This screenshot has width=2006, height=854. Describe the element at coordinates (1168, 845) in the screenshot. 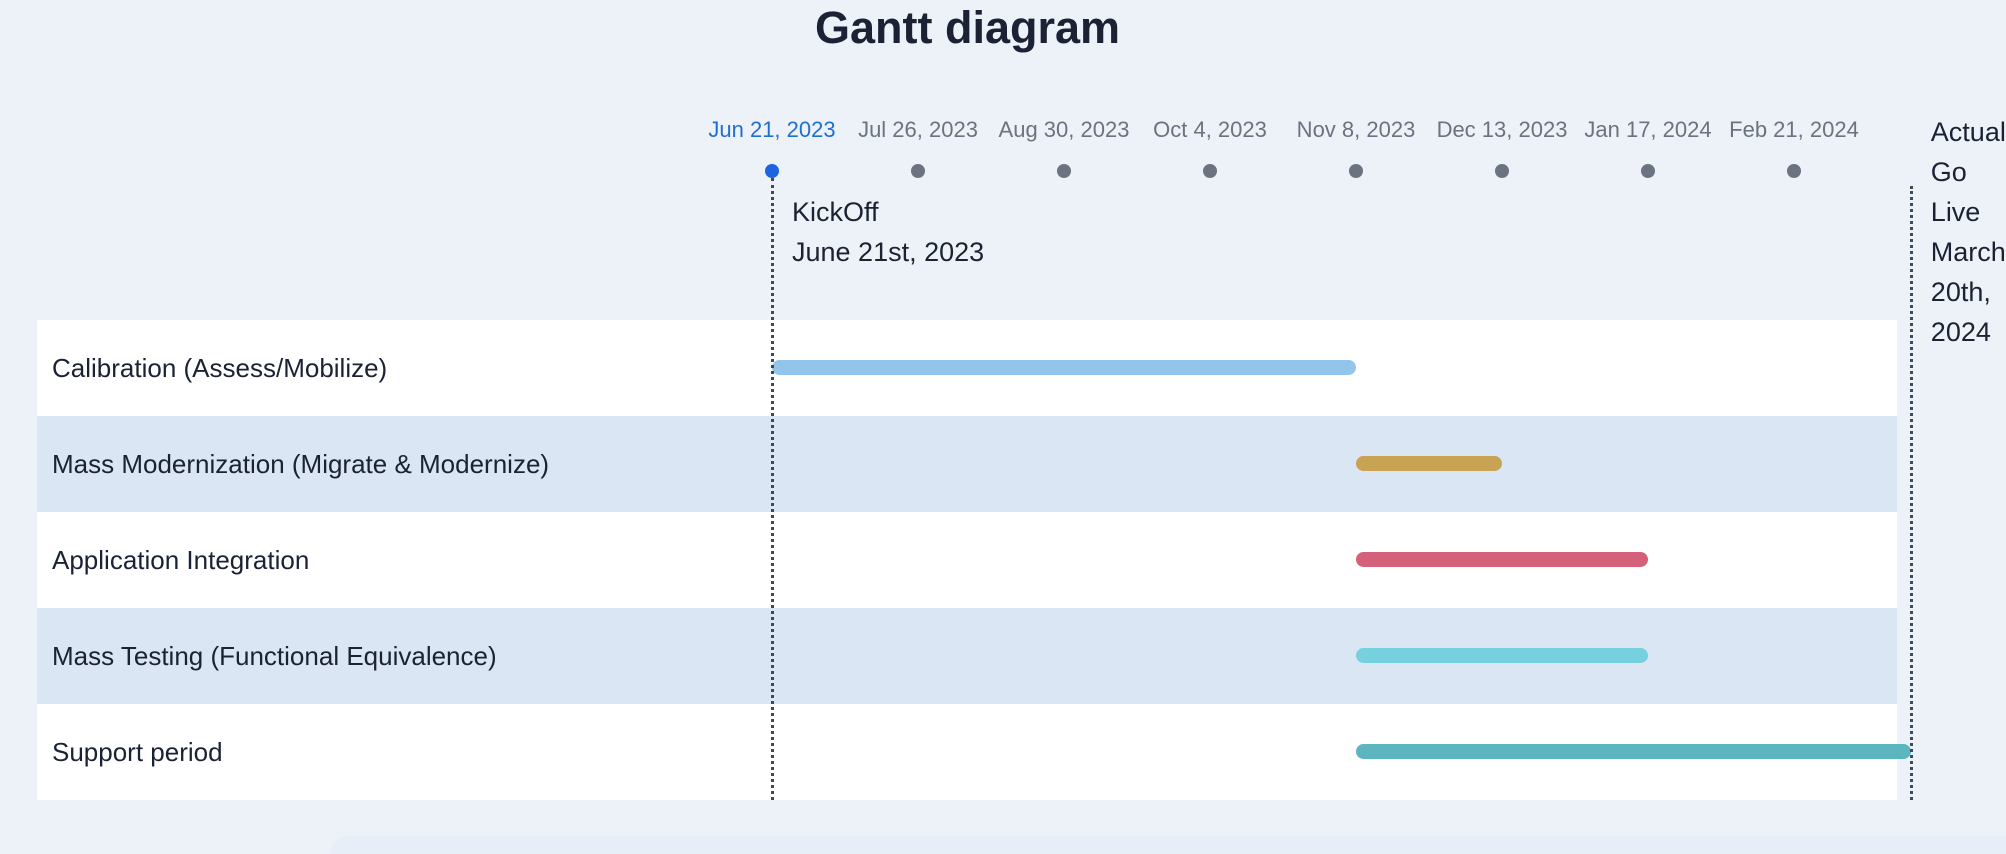

I see `bottom-panel-edge` at that location.